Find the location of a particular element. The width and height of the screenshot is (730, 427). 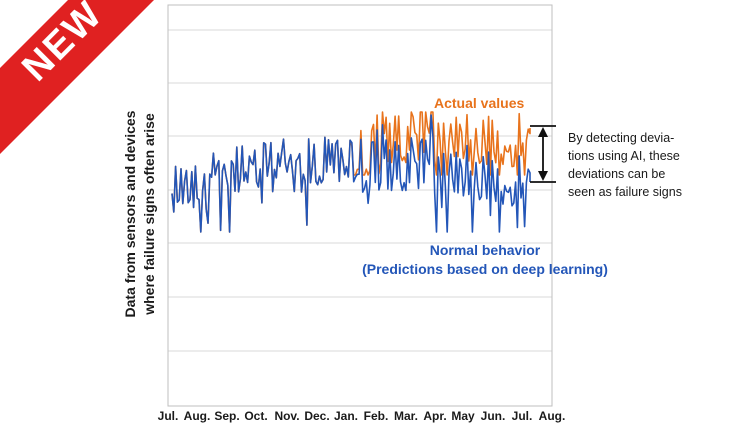

x-tick-label: Mar. is located at coordinates (406, 416).